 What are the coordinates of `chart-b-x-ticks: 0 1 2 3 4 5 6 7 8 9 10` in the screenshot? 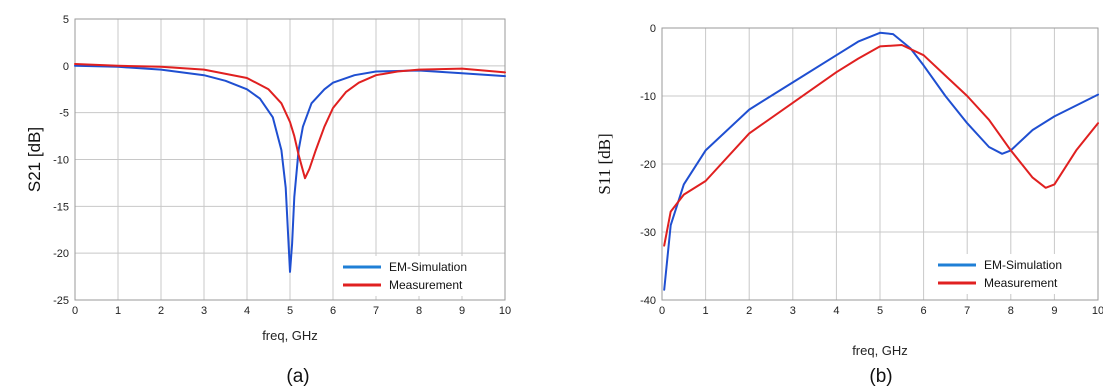 It's located at (881, 311).